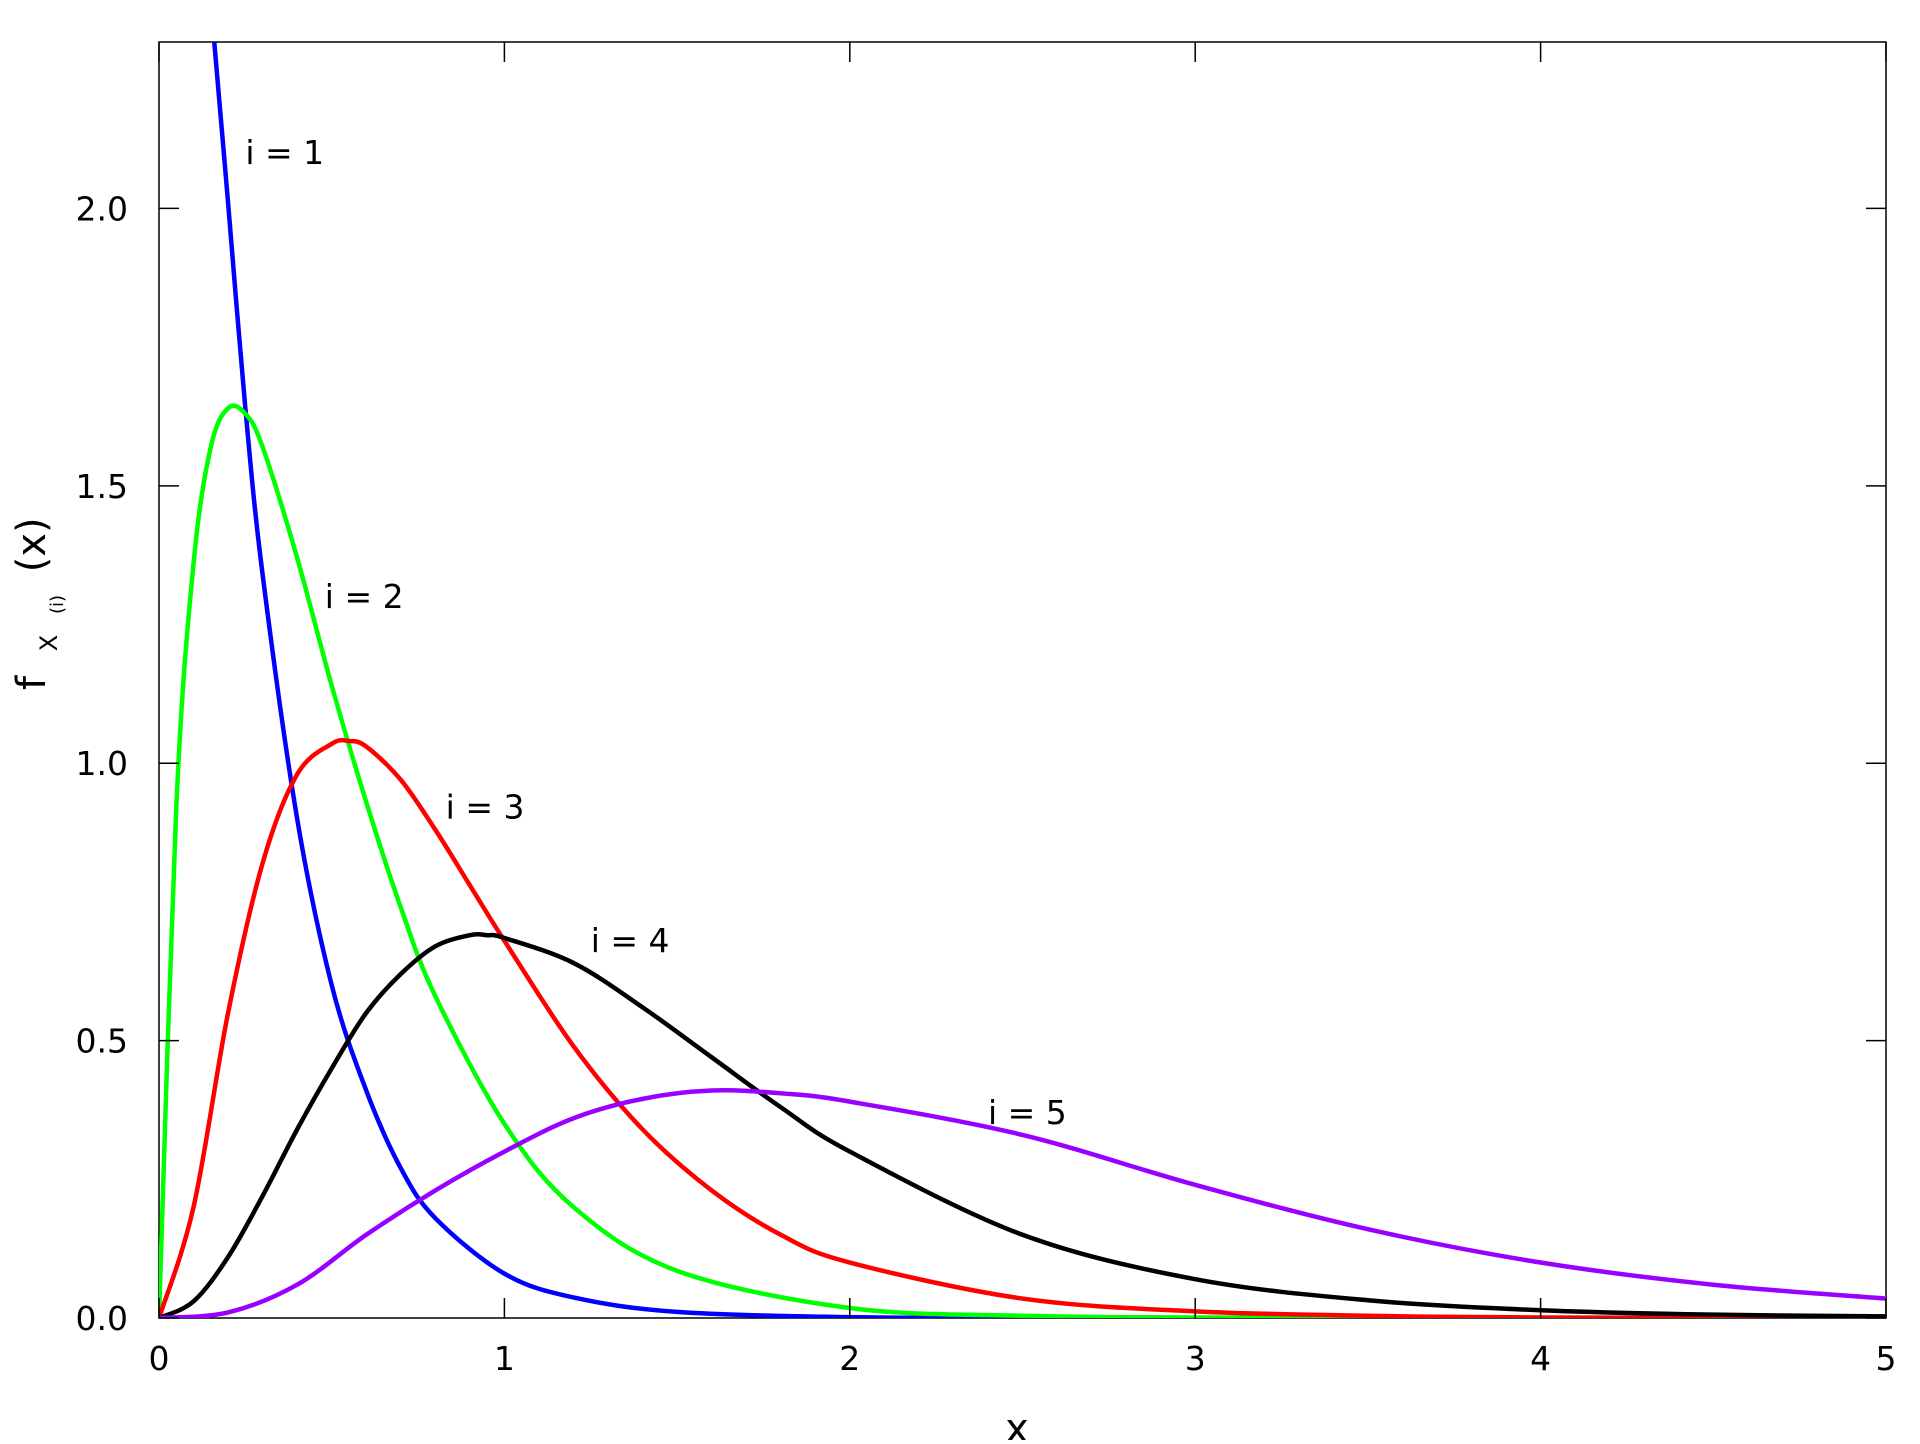 The image size is (1920, 1444). I want to click on y-tick-label: 1.0, so click(102, 763).